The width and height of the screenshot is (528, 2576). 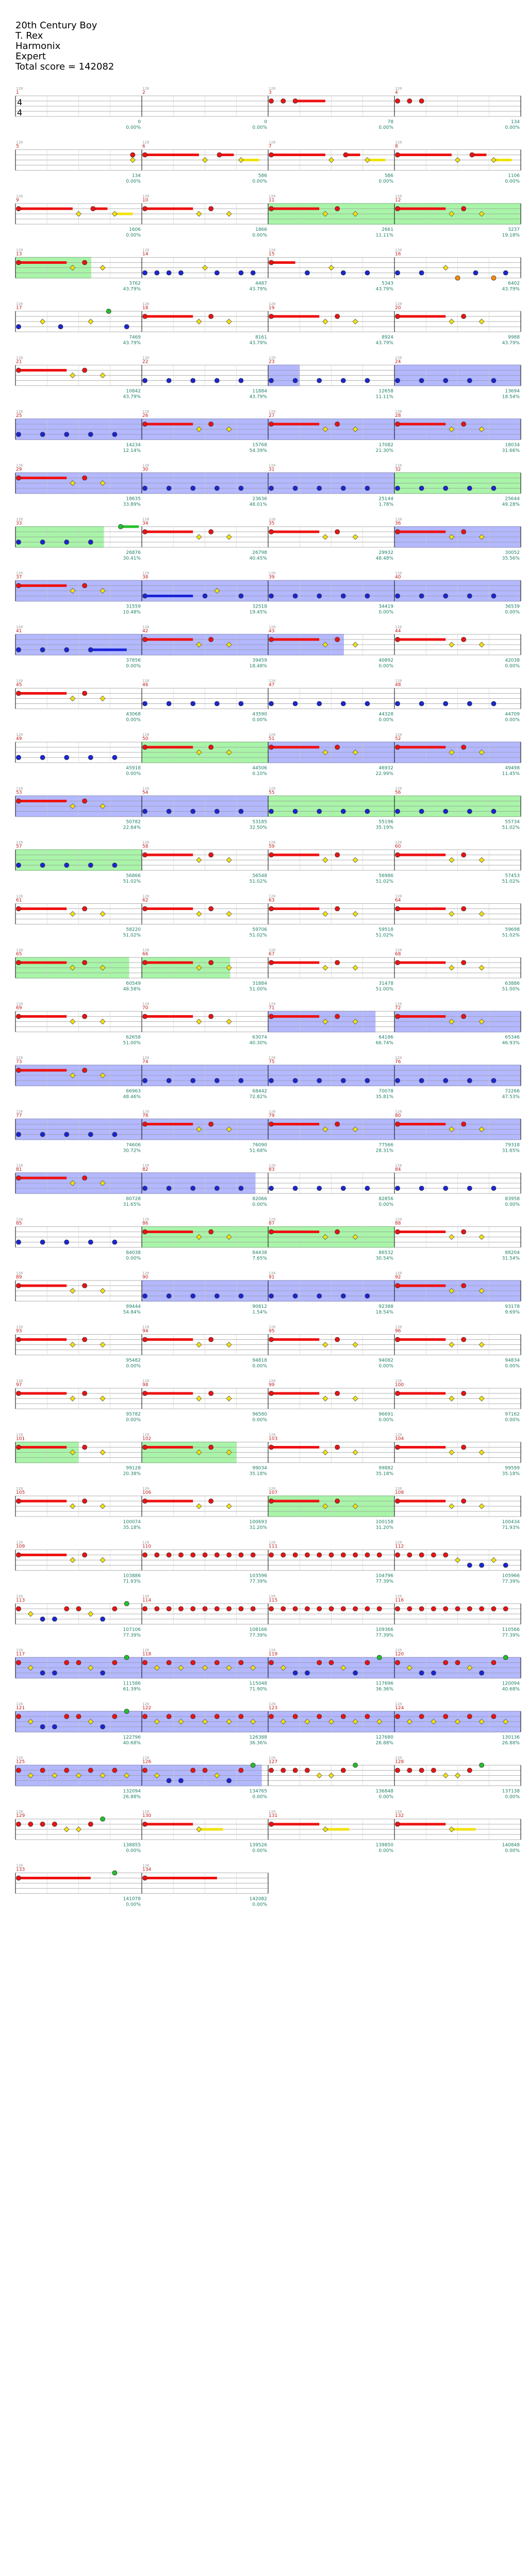 What do you see at coordinates (385, 1306) in the screenshot?
I see `measure-score: 92388` at bounding box center [385, 1306].